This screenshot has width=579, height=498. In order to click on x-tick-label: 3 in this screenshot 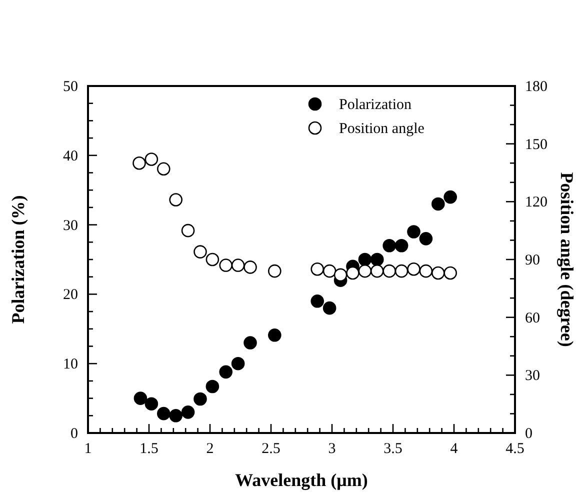, I will do `click(332, 449)`.